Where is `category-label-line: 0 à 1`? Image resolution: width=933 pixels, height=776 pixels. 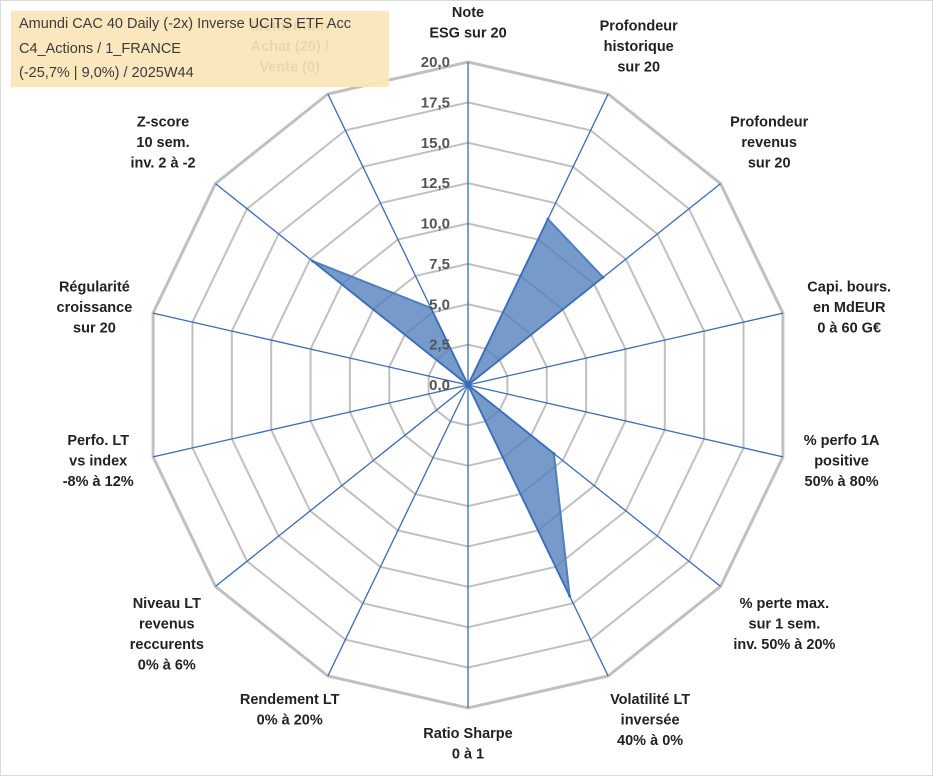
category-label-line: 0 à 1 is located at coordinates (468, 755).